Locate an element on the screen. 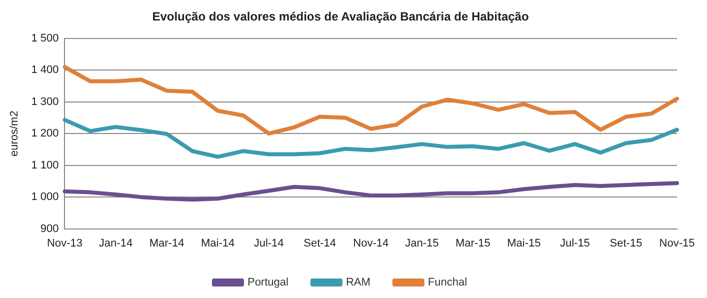 This screenshot has width=707, height=298. x-tick-label: Nov-14 is located at coordinates (371, 243).